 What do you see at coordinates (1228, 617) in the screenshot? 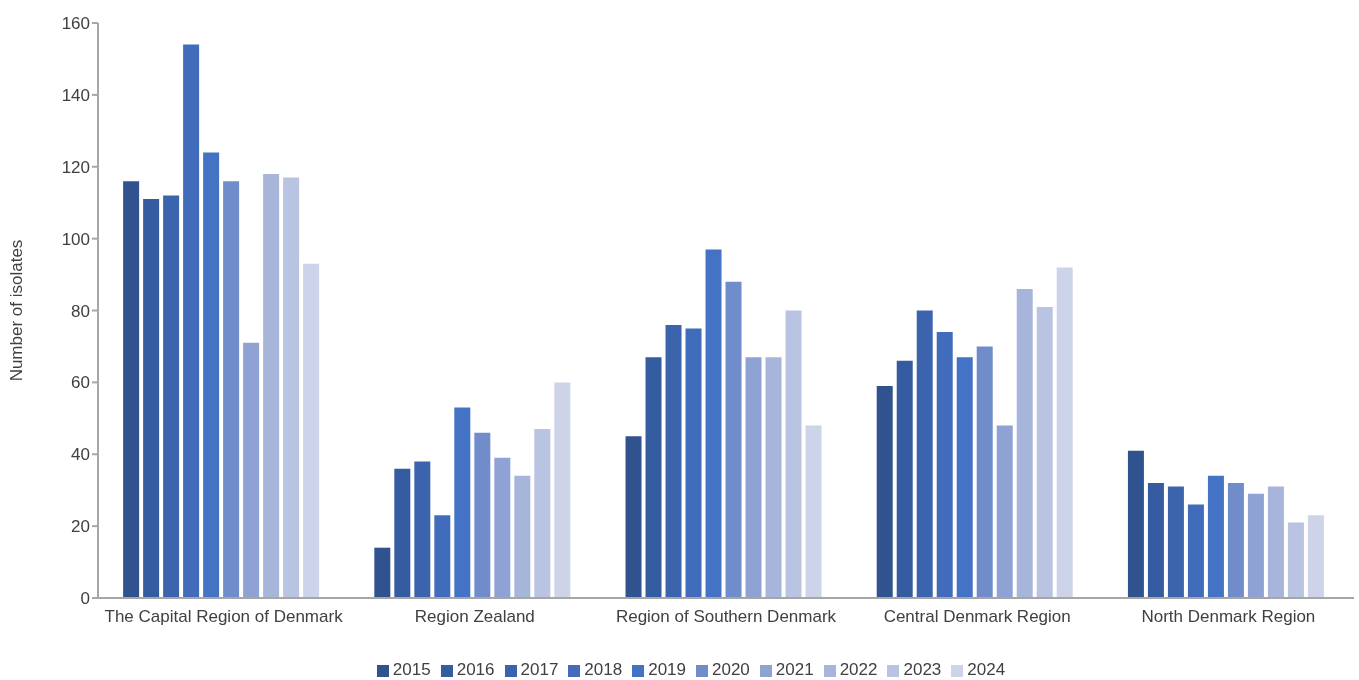
I see `x-tick-label: North Denmark Region` at bounding box center [1228, 617].